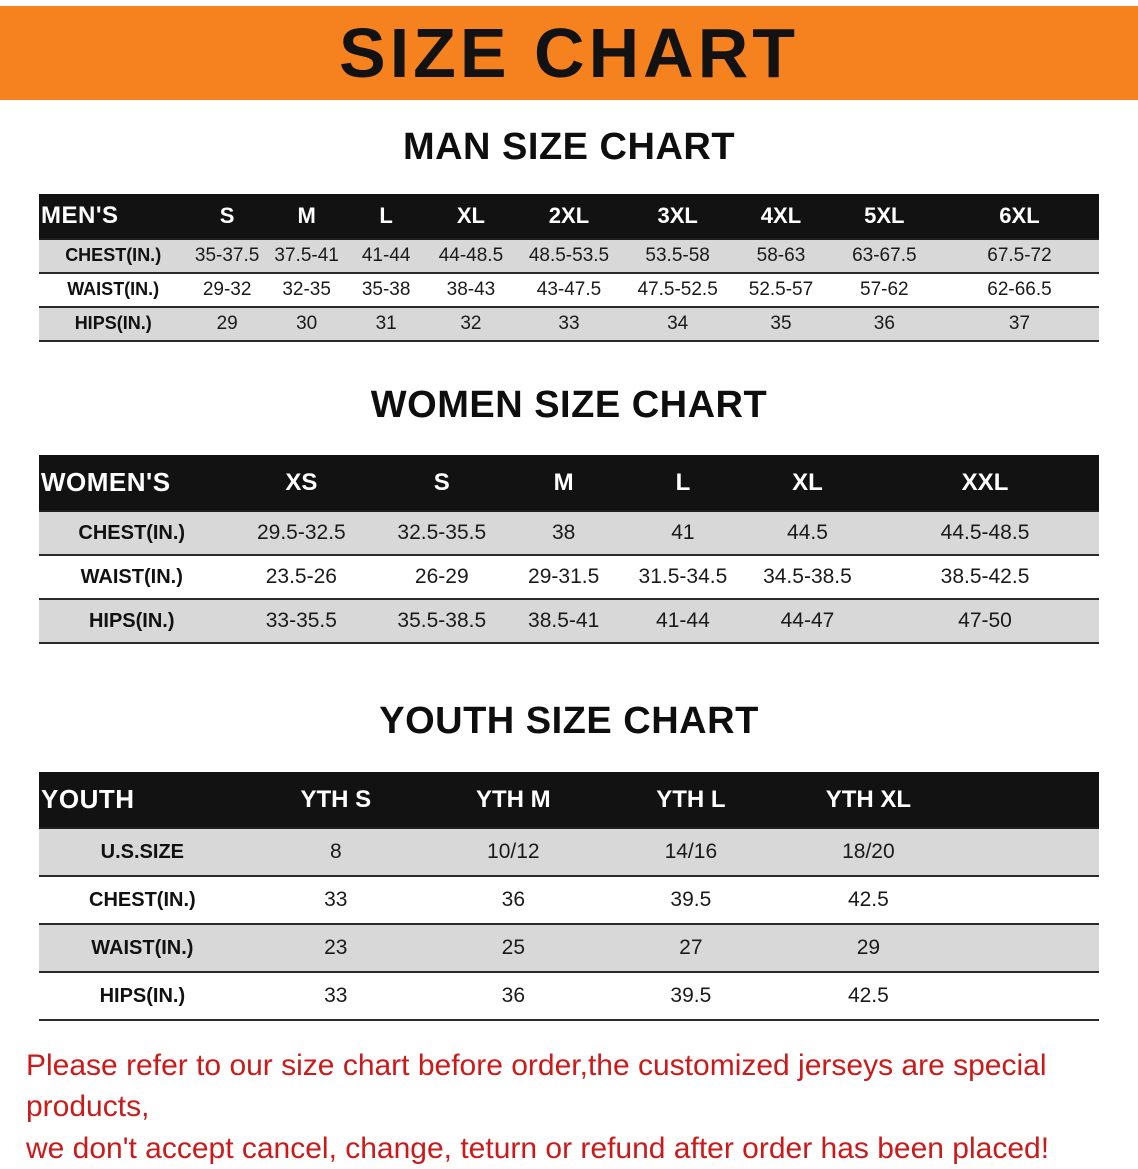 This screenshot has width=1138, height=1169. I want to click on measurement-value-cell: 43-47.5, so click(568, 290).